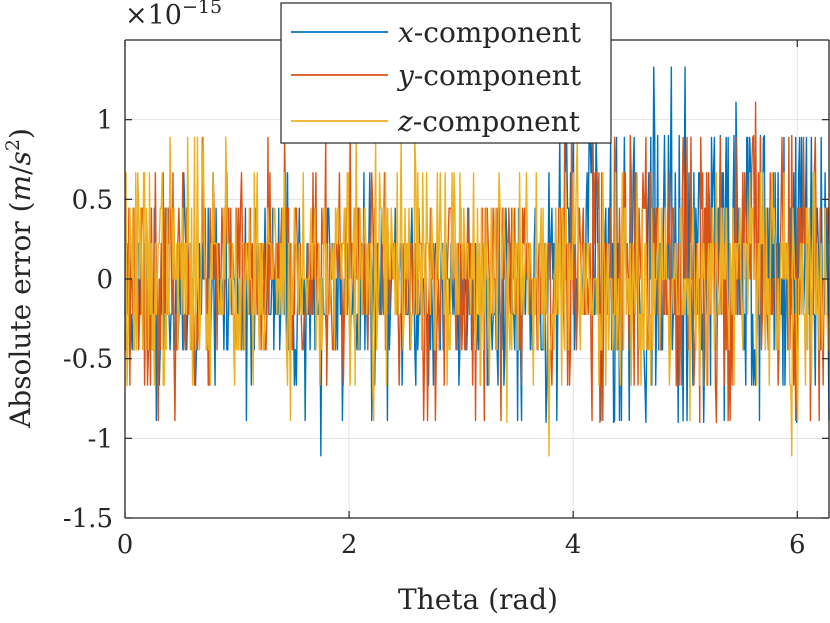 The image size is (830, 623). What do you see at coordinates (88, 519) in the screenshot?
I see `y-tick-label: -1.5` at bounding box center [88, 519].